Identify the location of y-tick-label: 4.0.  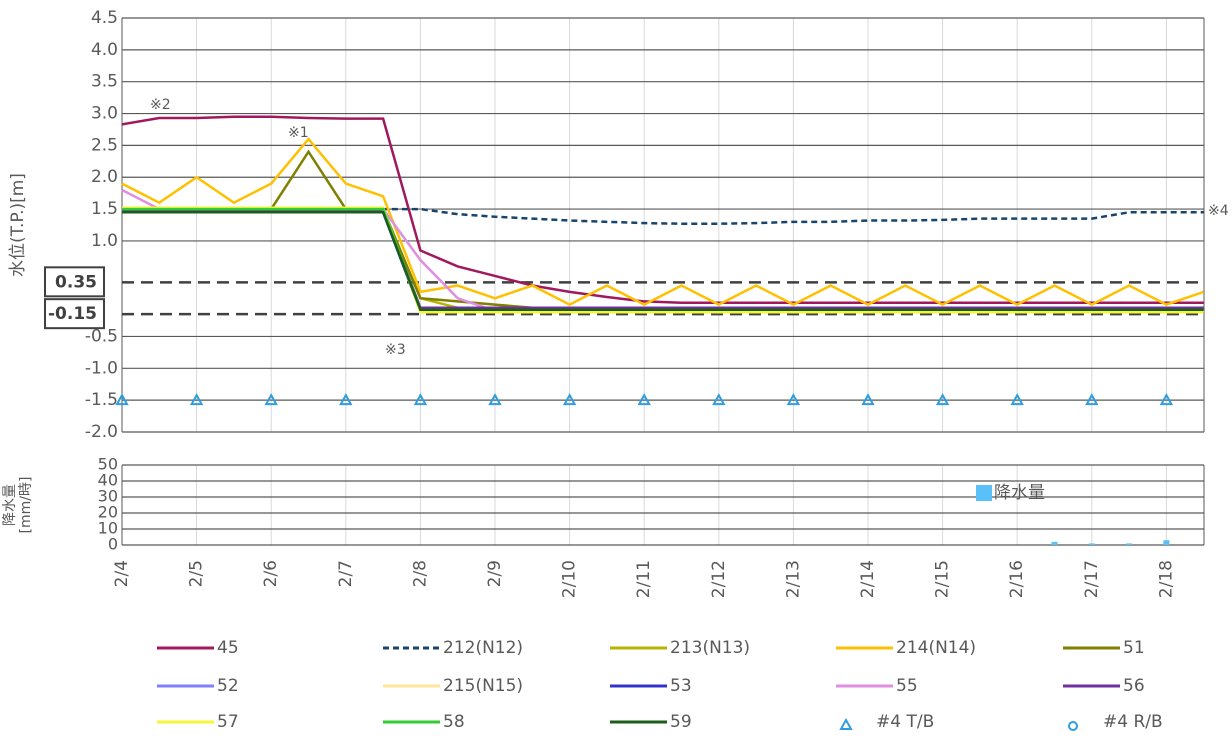
(104, 50).